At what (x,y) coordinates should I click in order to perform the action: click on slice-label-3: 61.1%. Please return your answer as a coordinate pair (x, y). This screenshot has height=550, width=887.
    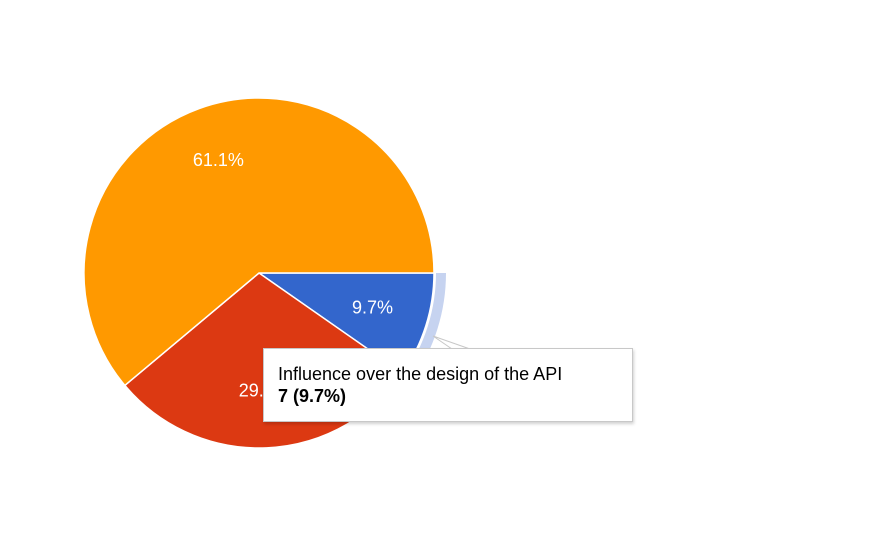
    Looking at the image, I should click on (218, 160).